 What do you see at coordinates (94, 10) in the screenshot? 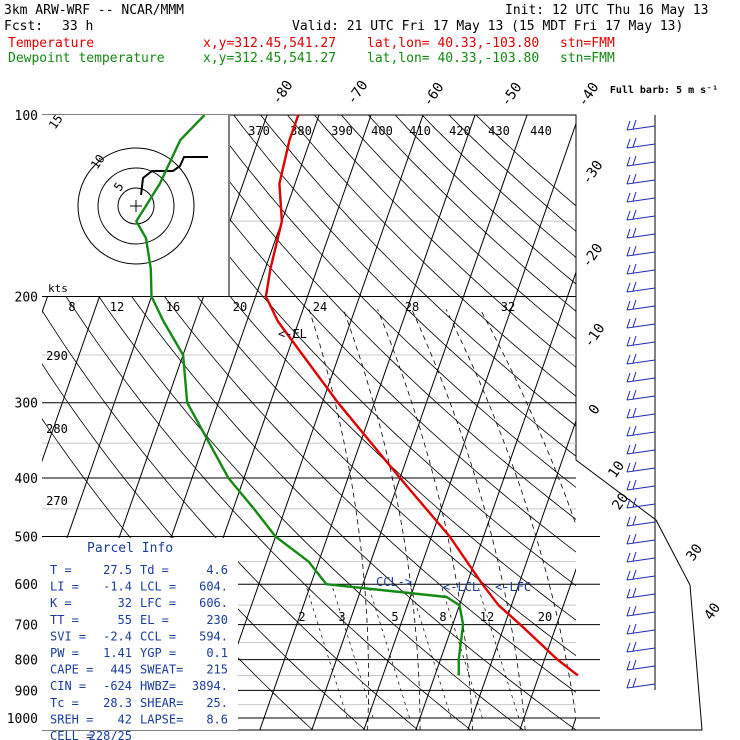
I see `model-title: 3km ARW-WRF -- NCAR/MMM` at bounding box center [94, 10].